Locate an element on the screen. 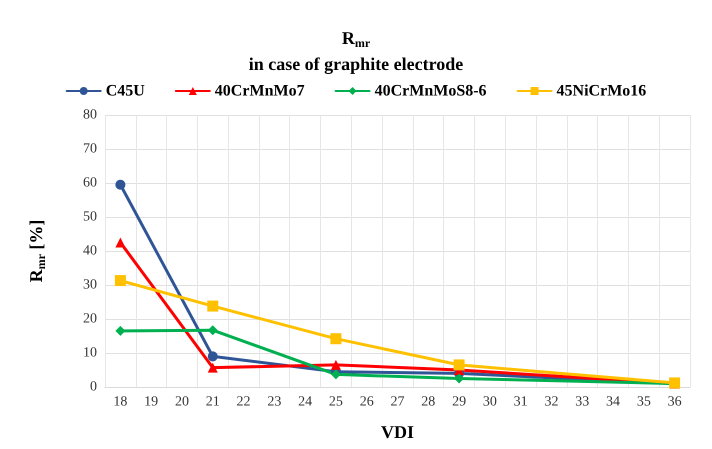 This screenshot has width=712, height=449. x-tick-label: 29 is located at coordinates (459, 402).